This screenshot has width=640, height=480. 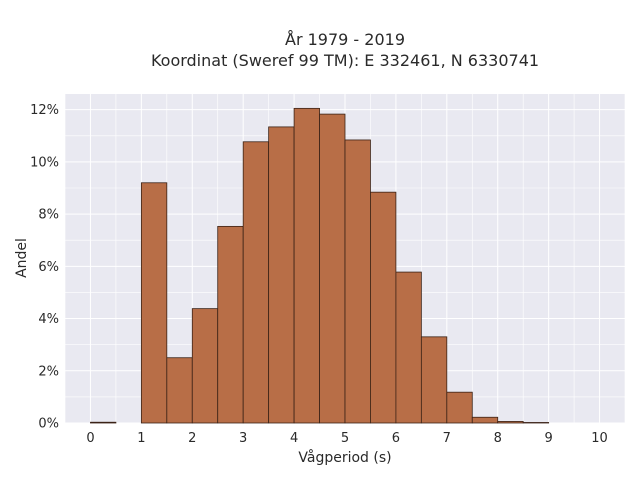 I want to click on x-tick-label: 1, so click(x=141, y=438).